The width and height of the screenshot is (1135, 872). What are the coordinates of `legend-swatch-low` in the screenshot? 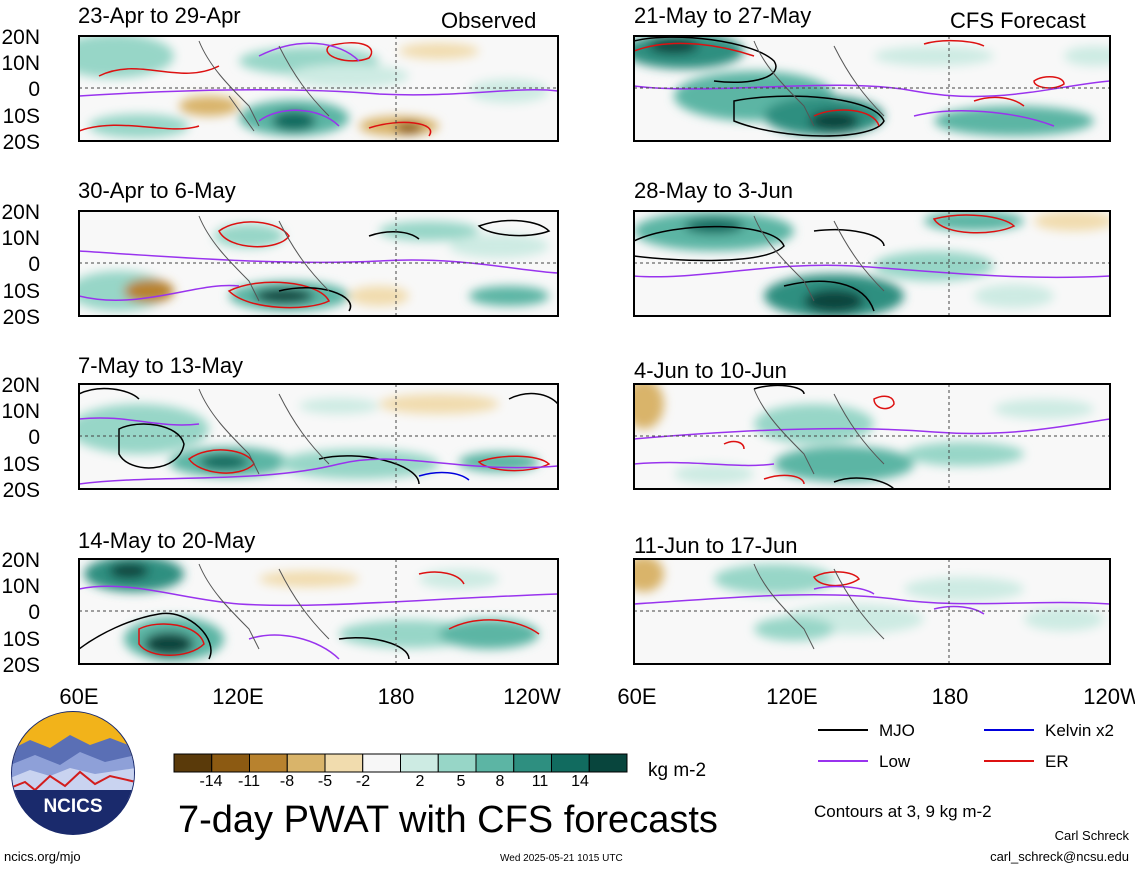 It's located at (843, 761).